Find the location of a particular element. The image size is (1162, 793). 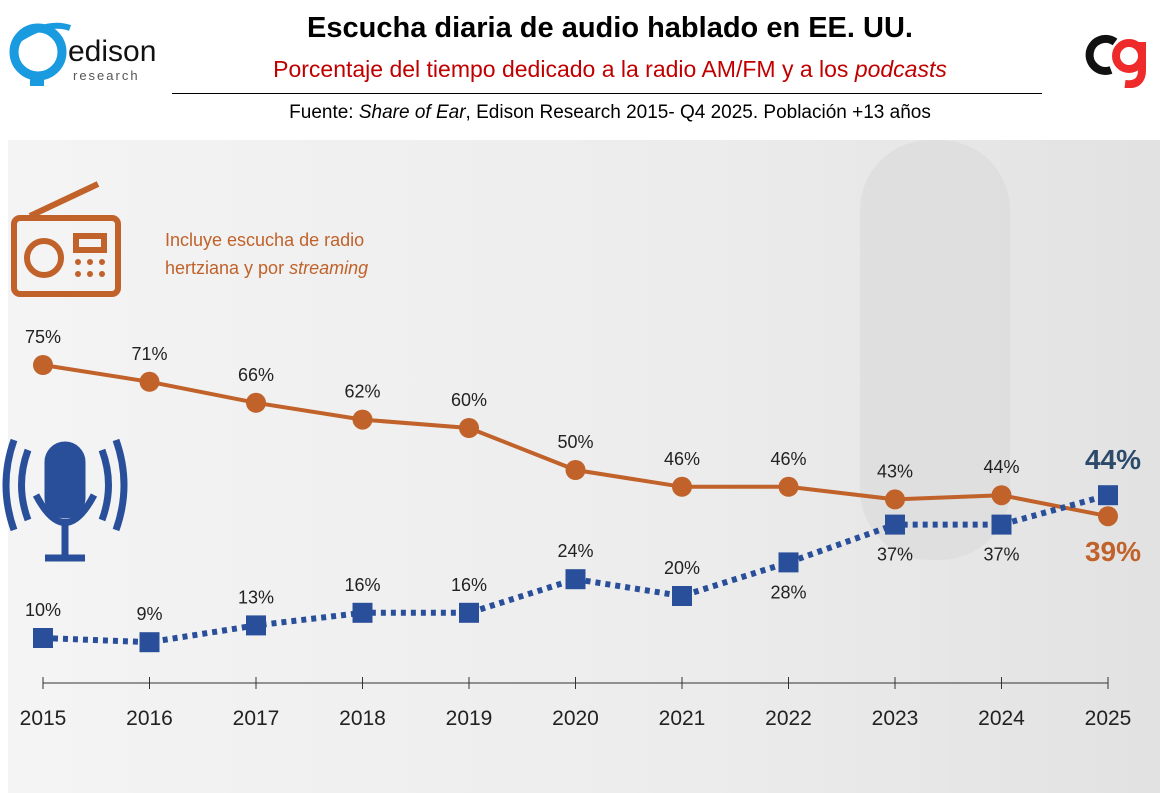

podcast-data-label: 13% is located at coordinates (256, 597).